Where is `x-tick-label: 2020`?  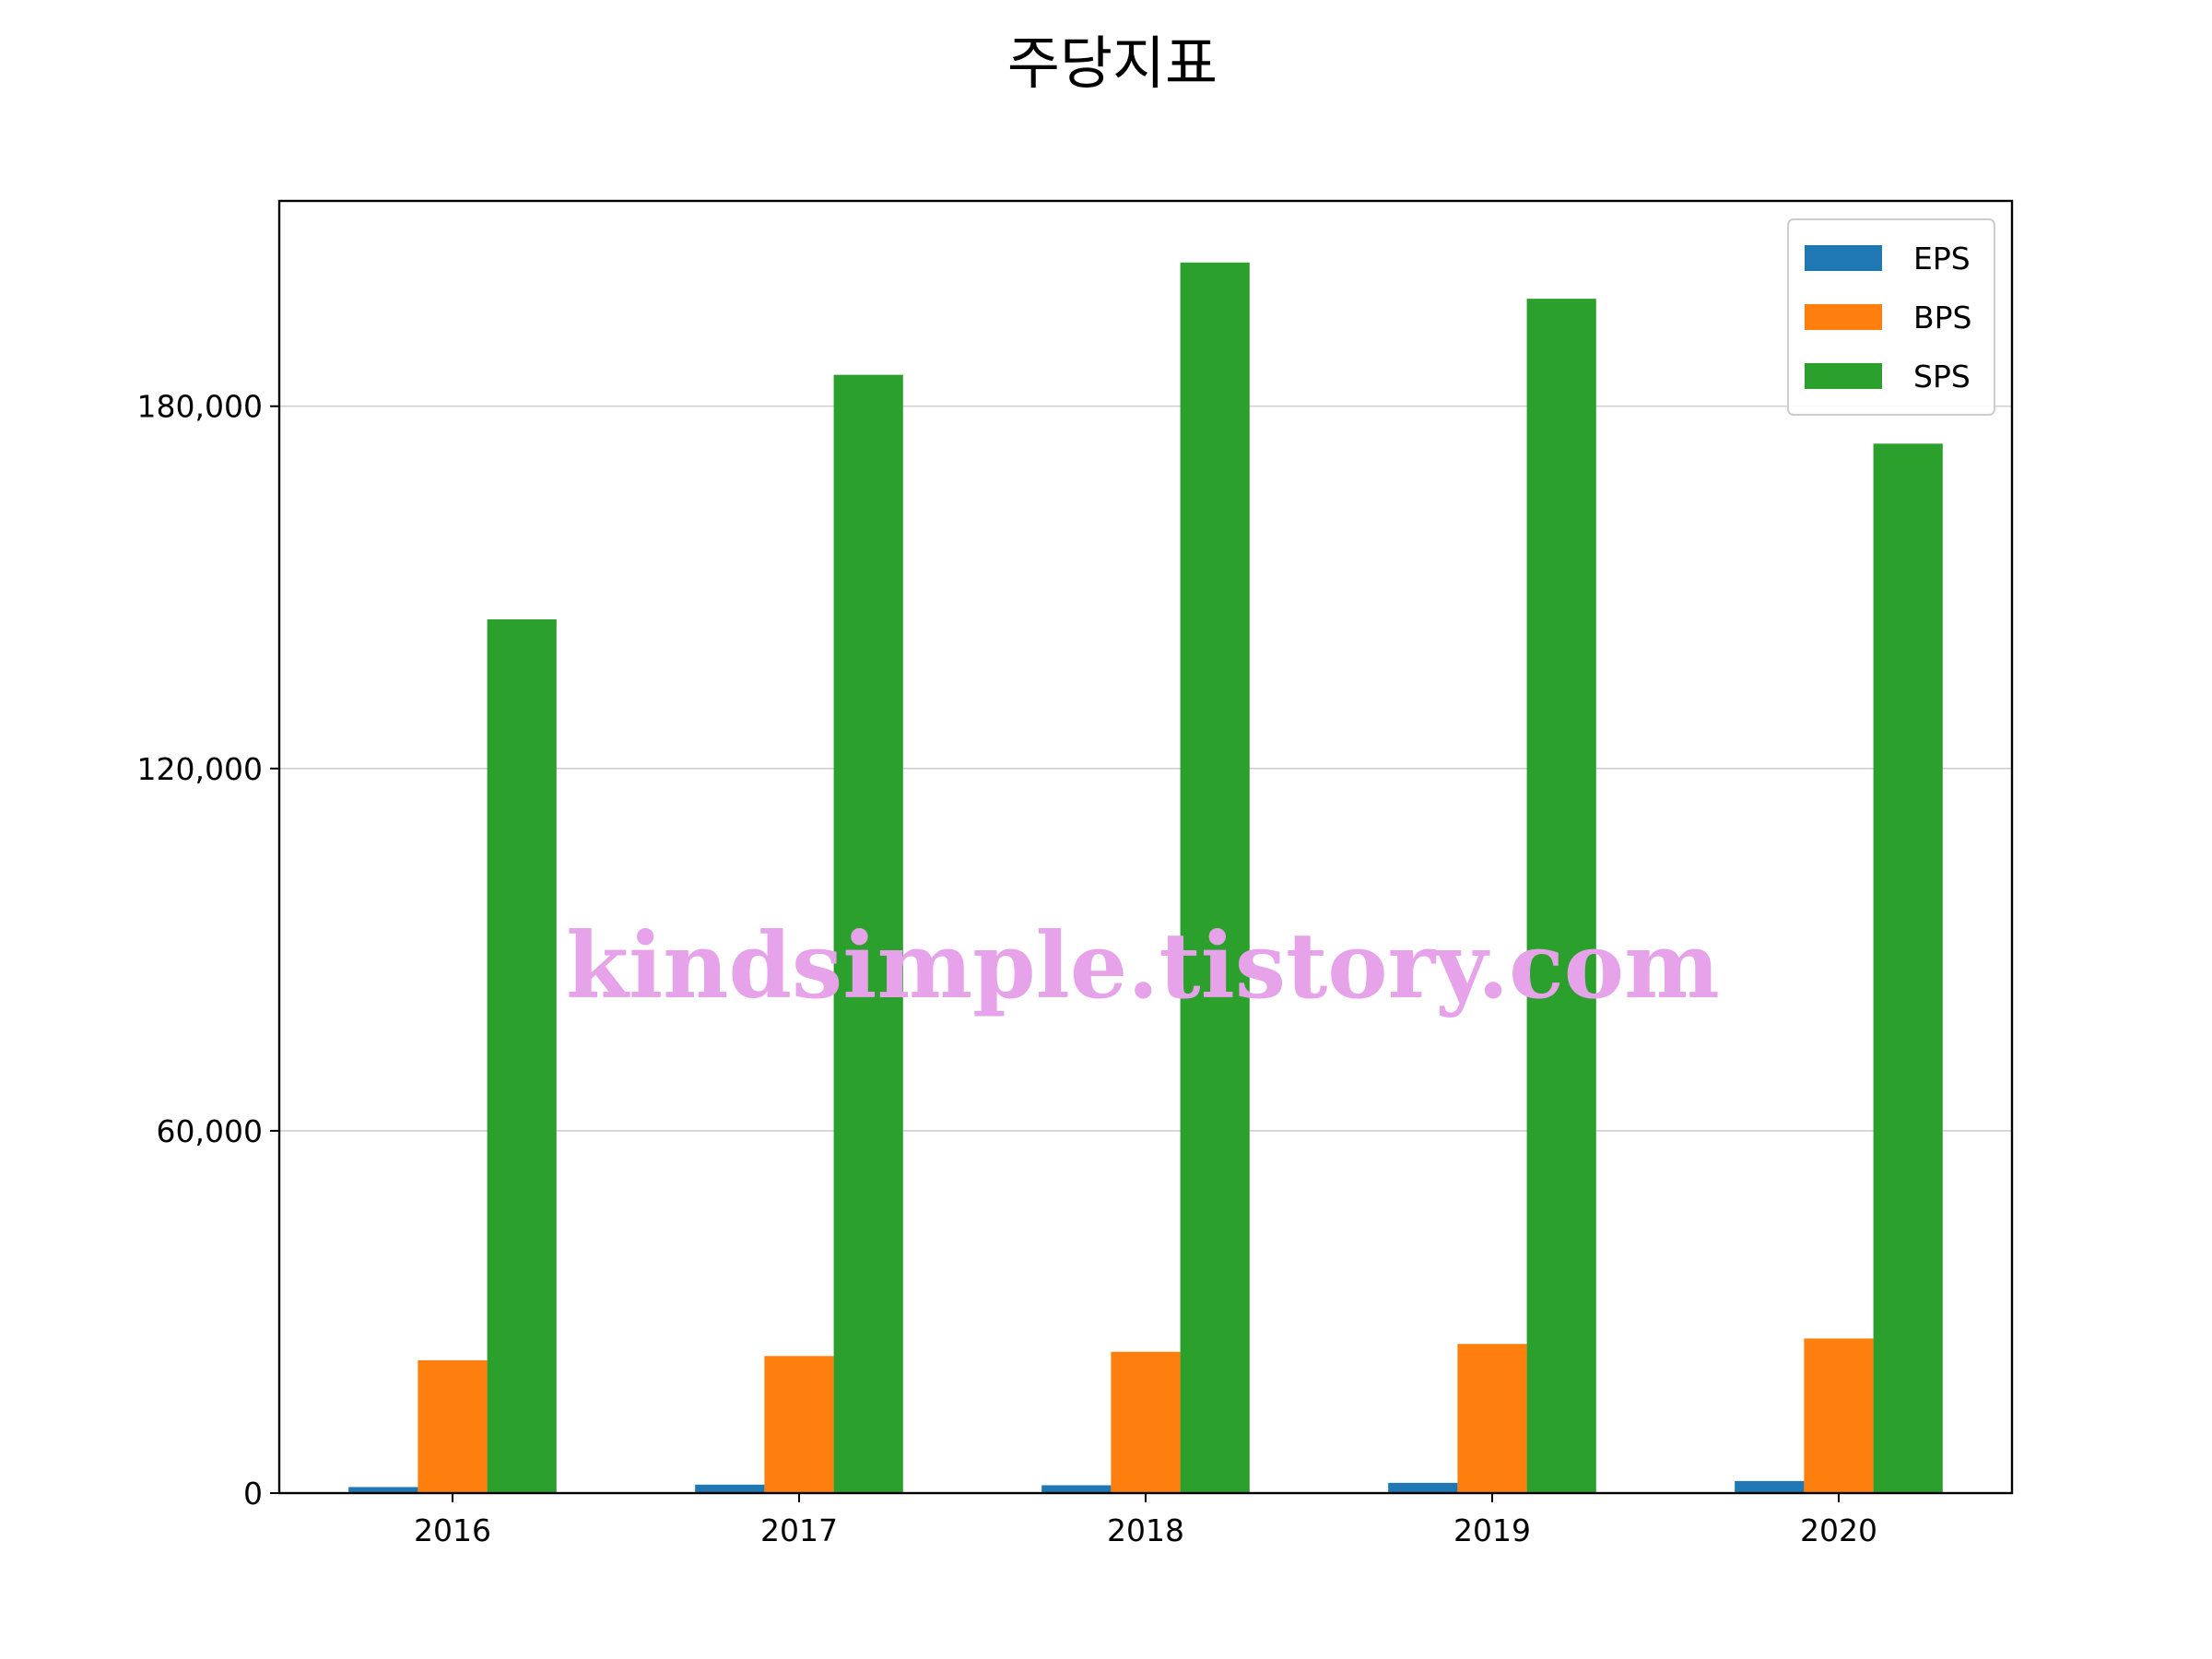 x-tick-label: 2020 is located at coordinates (1838, 1530).